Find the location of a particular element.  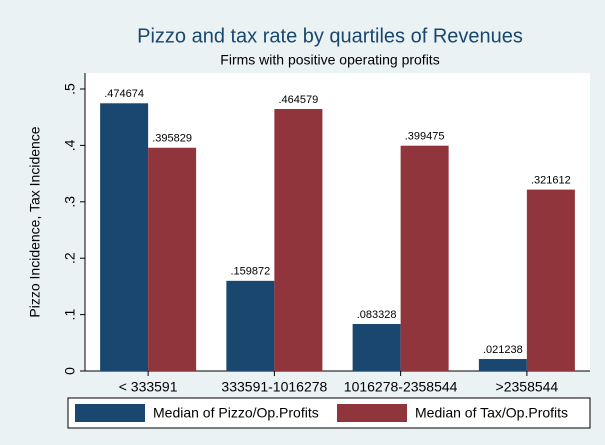

value-label: .399475 is located at coordinates (425, 137).